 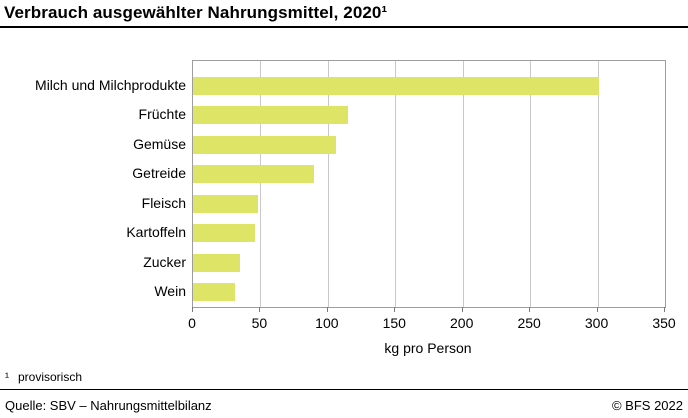 I want to click on category-label: Milch und Milchprodukte, so click(x=110, y=84).